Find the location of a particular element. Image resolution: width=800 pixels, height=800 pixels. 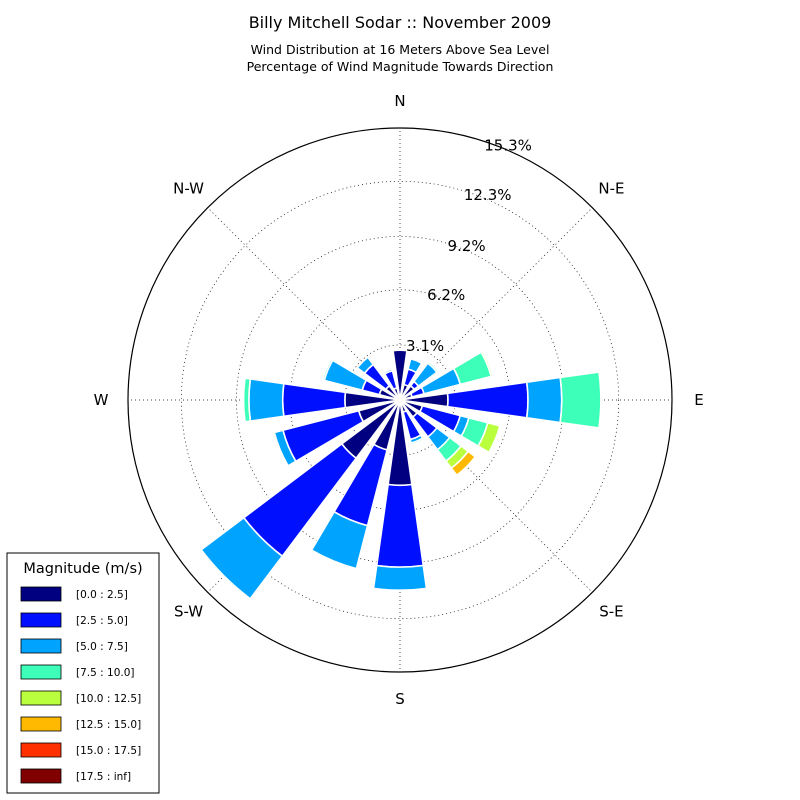

direction-label-w: W is located at coordinates (101, 400).